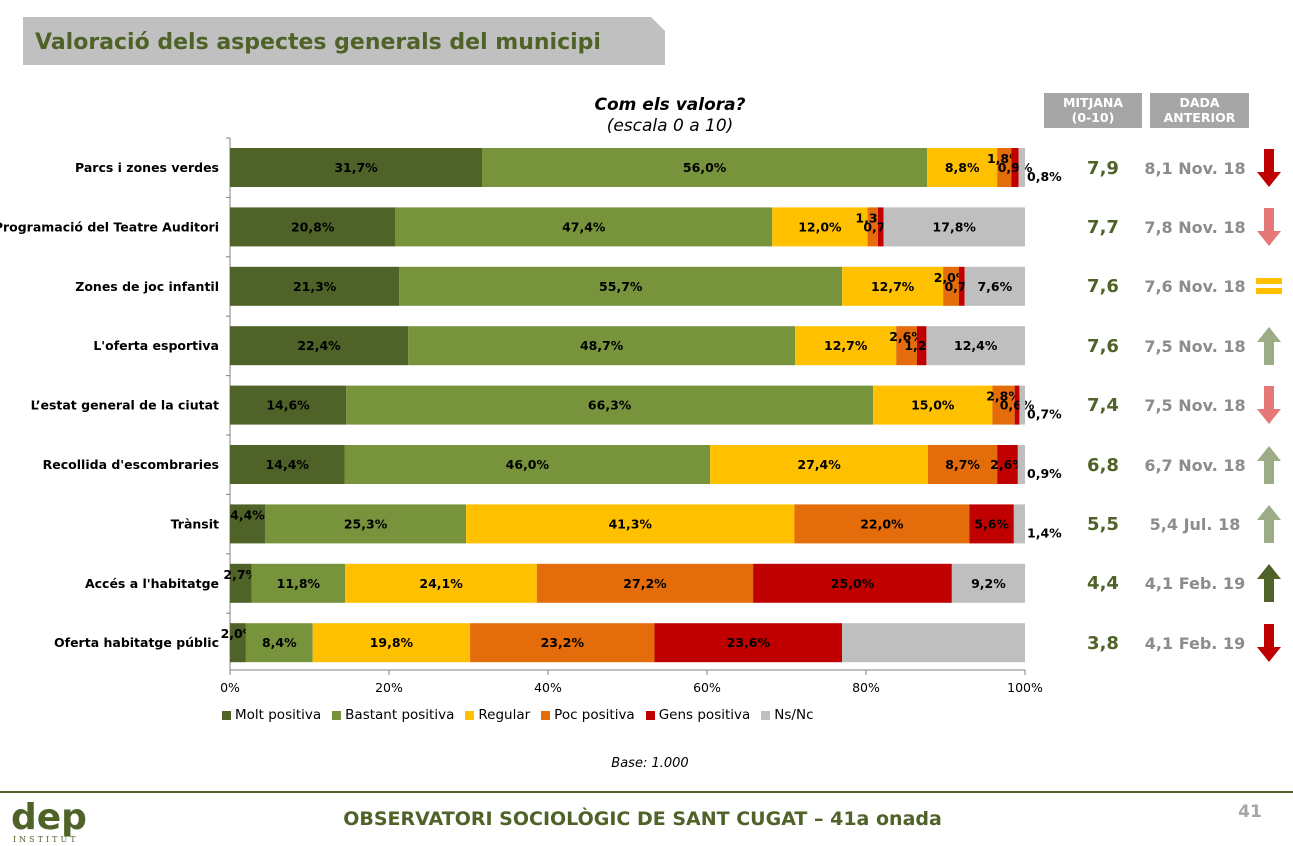 The width and height of the screenshot is (1293, 846). Describe the element at coordinates (594, 715) in the screenshot. I see `legend-label: Poc positiva` at that location.